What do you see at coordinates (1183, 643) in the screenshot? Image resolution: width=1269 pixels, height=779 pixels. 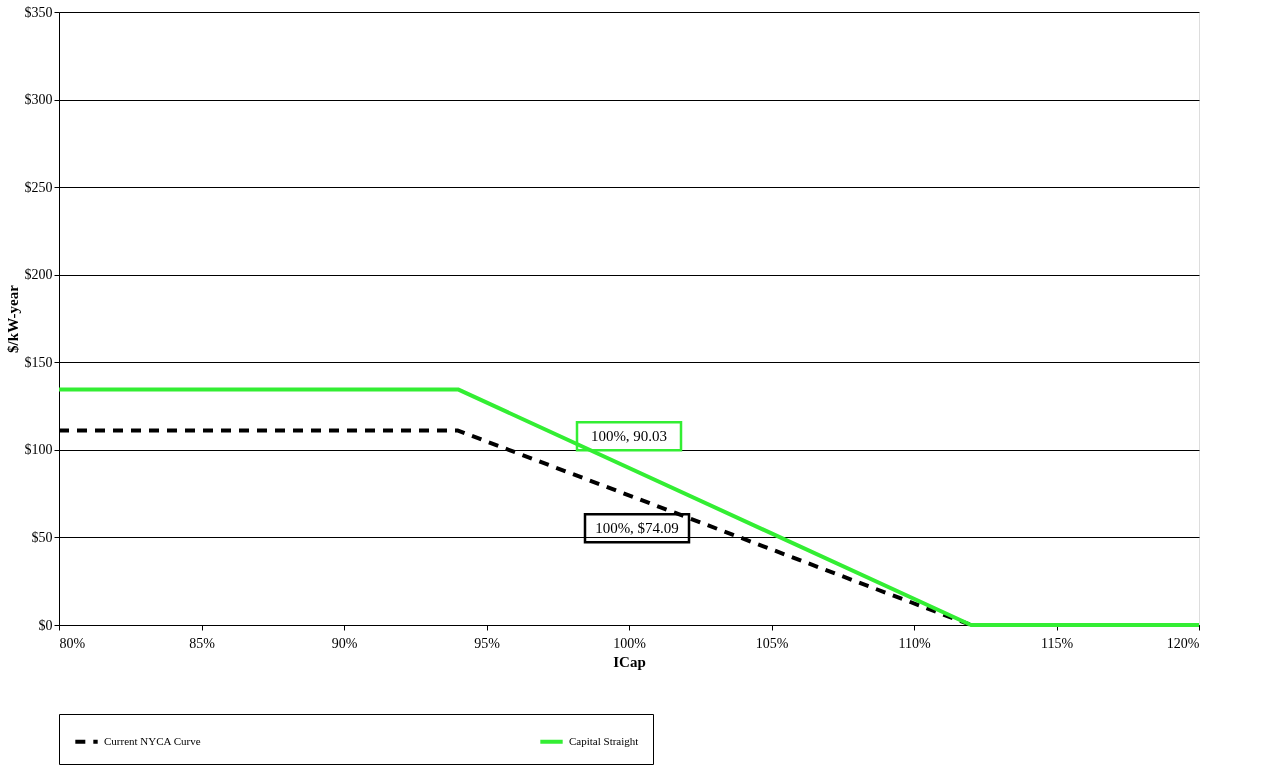 I see `x-tick-label: 120%` at bounding box center [1183, 643].